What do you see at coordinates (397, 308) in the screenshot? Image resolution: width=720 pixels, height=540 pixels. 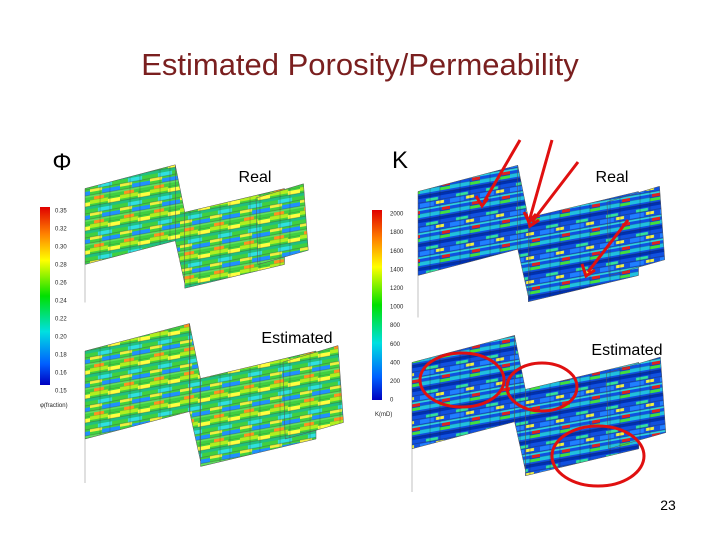 I see `colorbar-tick-label: 1000` at bounding box center [397, 308].